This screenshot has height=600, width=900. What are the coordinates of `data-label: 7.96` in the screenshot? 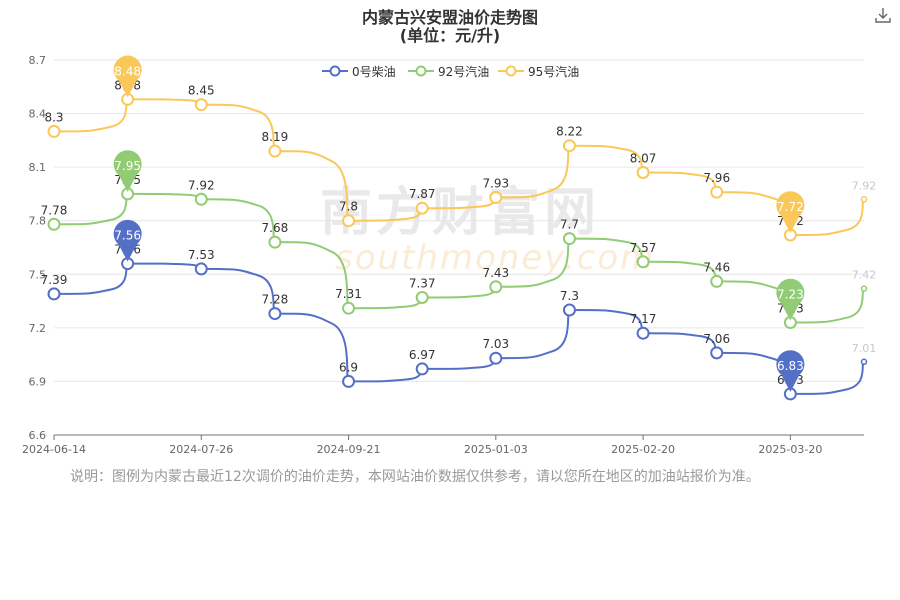 It's located at (716, 178).